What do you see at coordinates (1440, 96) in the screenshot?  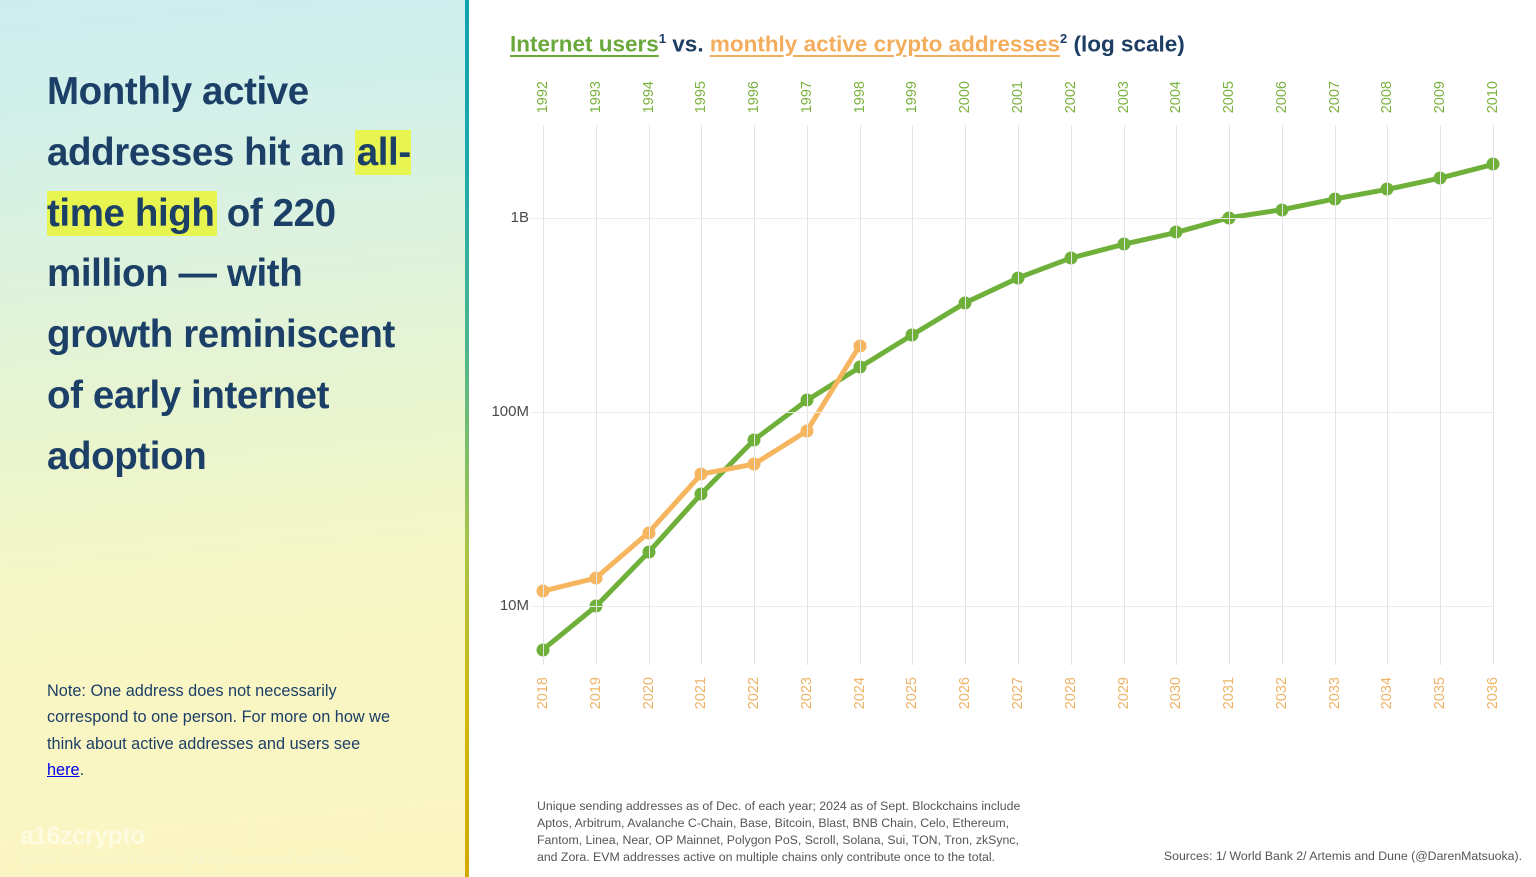 I see `top-axis-tick-2009: 2009` at bounding box center [1440, 96].